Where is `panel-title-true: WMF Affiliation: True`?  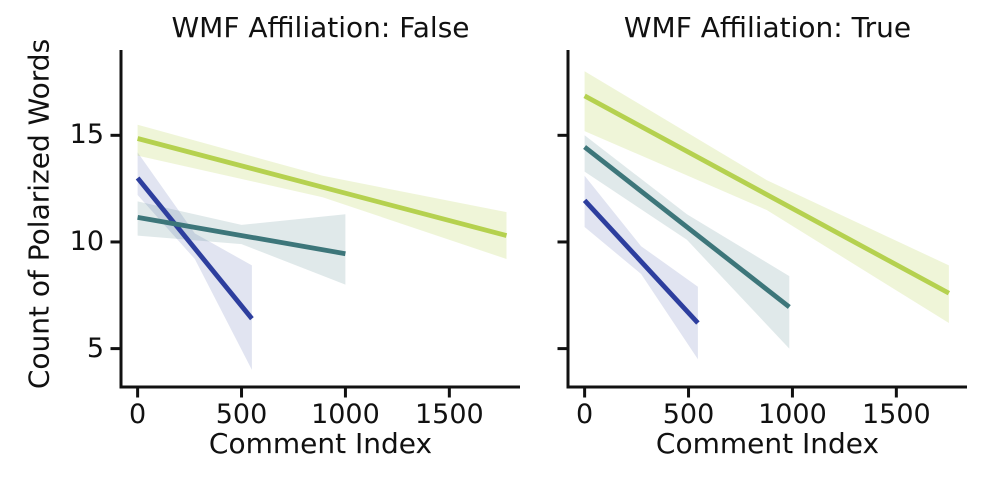
panel-title-true: WMF Affiliation: True is located at coordinates (767, 27).